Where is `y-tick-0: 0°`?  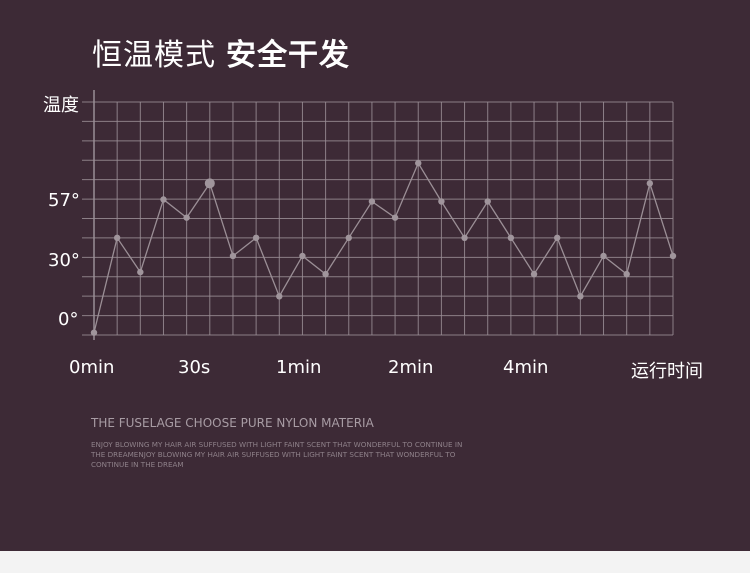
y-tick-0: 0° is located at coordinates (68, 319).